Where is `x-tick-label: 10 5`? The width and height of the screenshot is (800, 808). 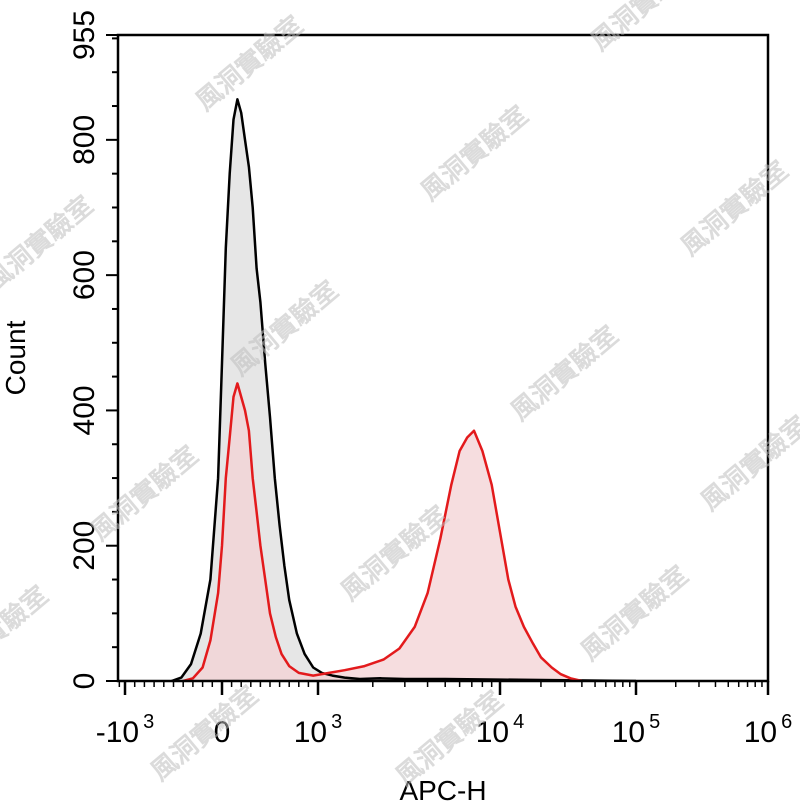
x-tick-label: 10 5 is located at coordinates (636, 730).